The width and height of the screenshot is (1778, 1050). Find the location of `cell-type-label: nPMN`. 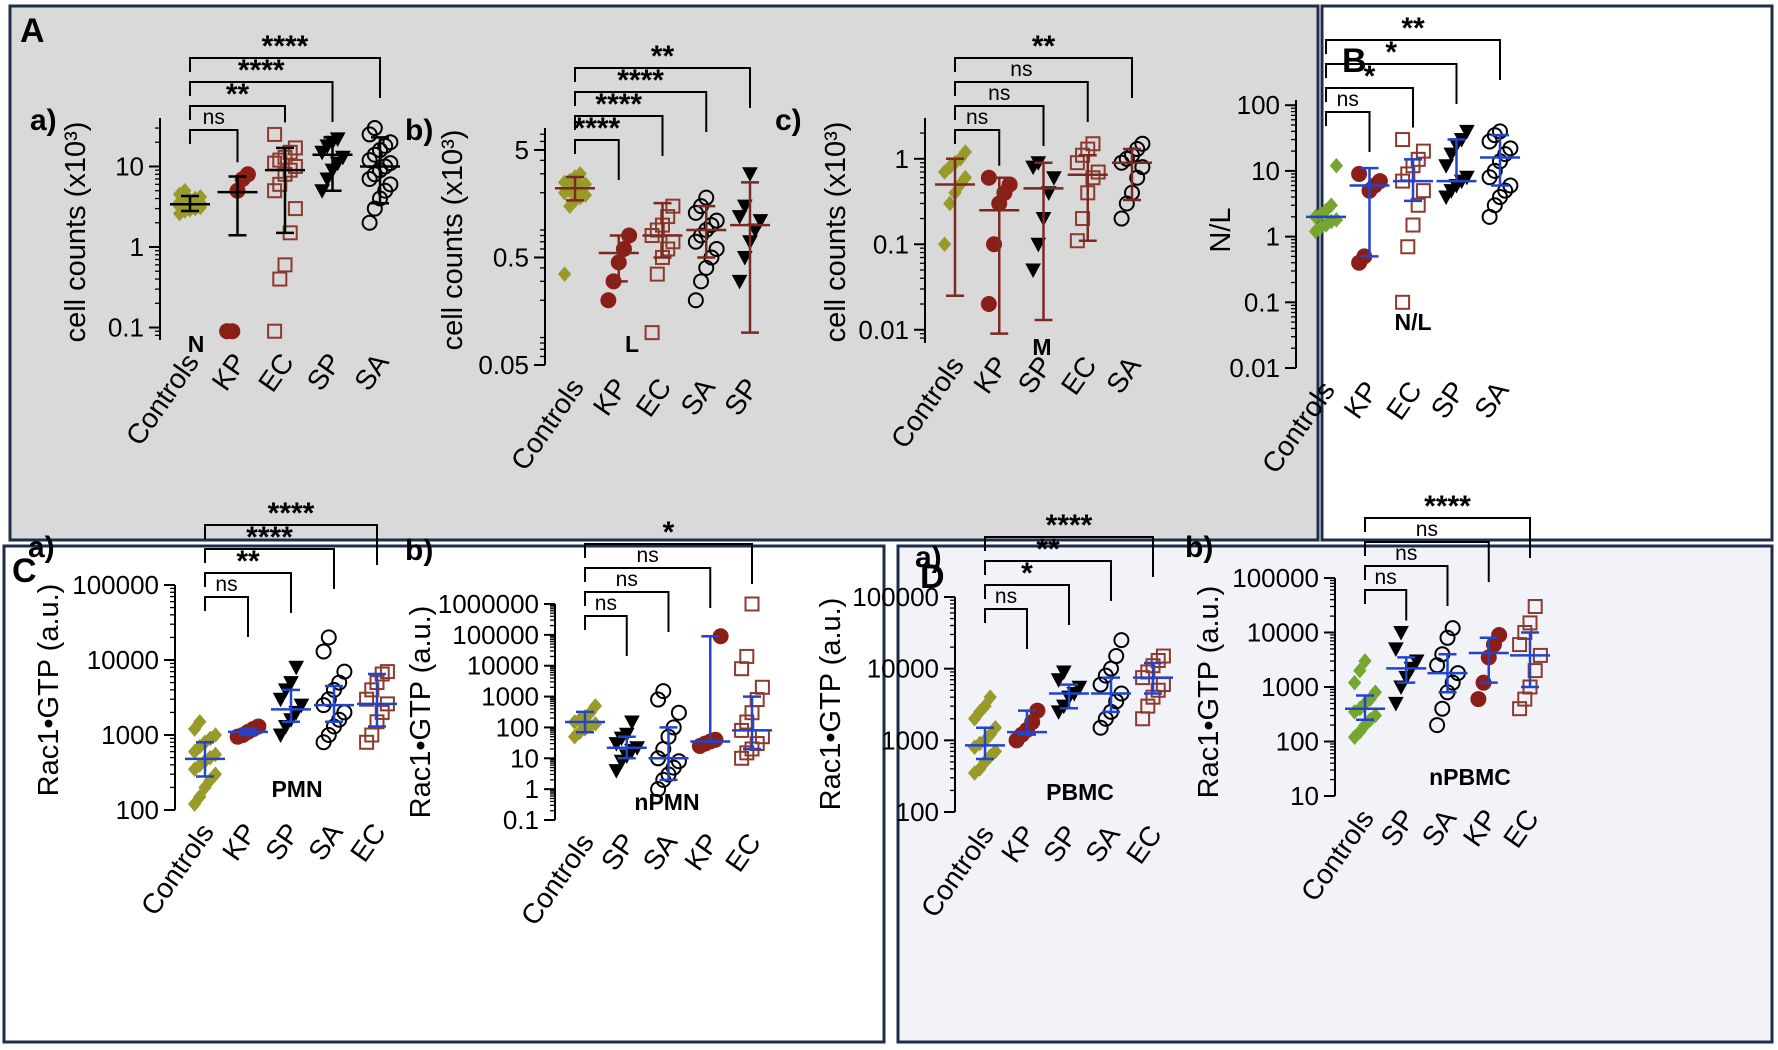

cell-type-label: nPMN is located at coordinates (666, 802).